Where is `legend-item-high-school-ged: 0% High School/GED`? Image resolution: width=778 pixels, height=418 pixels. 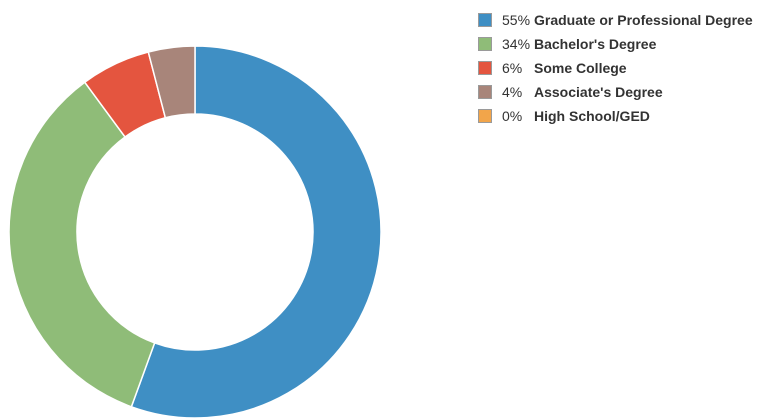
legend-item-high-school-ged: 0% High School/GED is located at coordinates (615, 116).